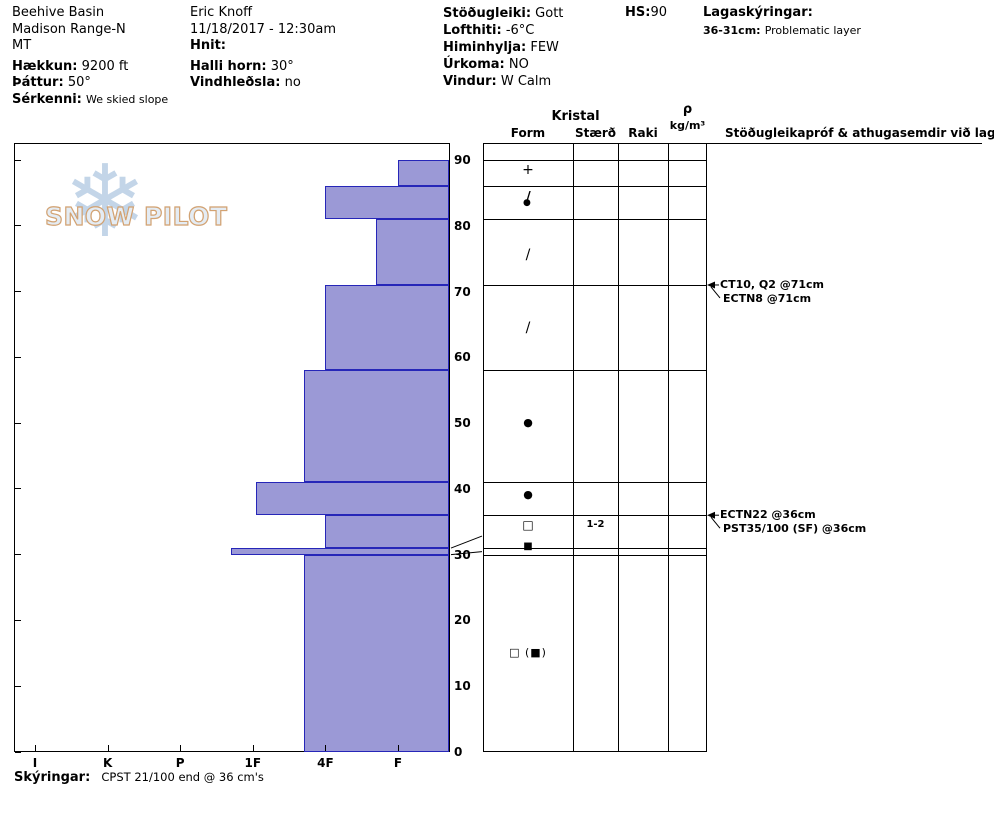  I want to click on sky-value: FEW, so click(544, 47).